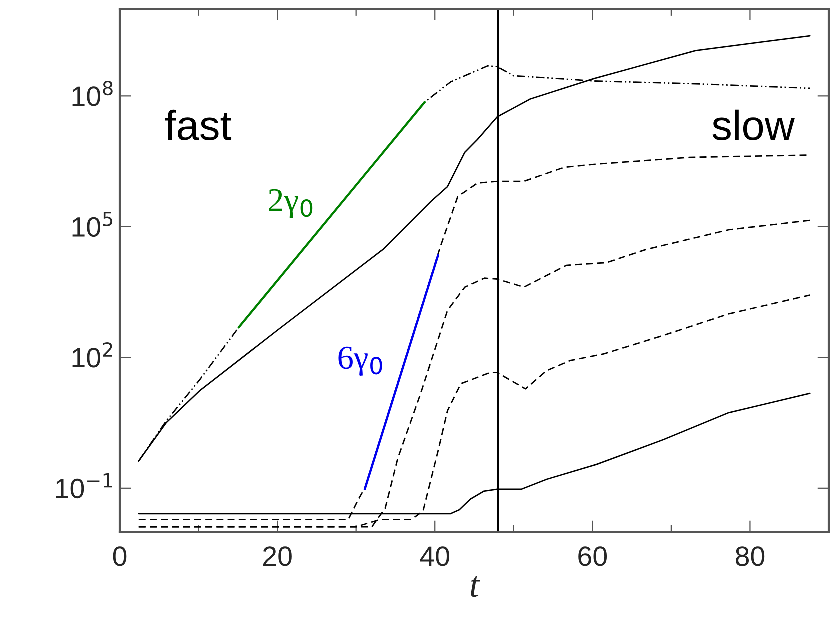  What do you see at coordinates (435, 556) in the screenshot?
I see `x-tick-label: 40` at bounding box center [435, 556].